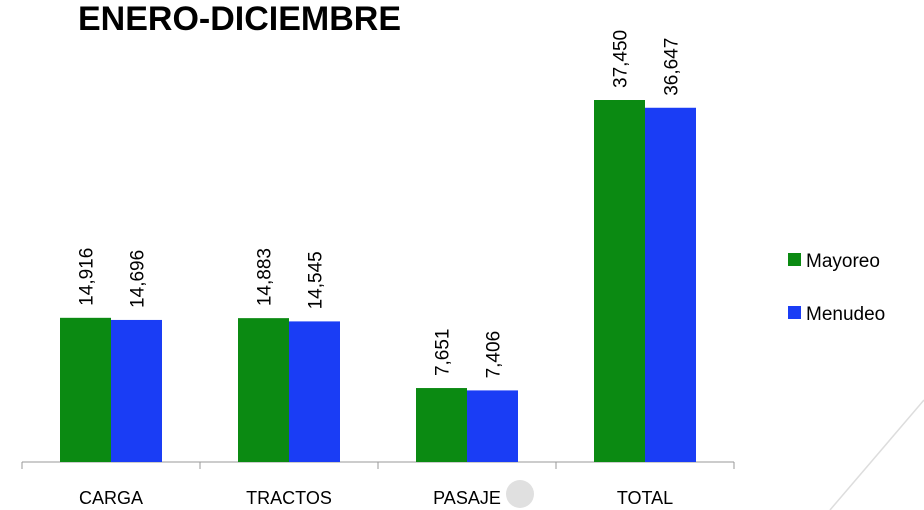 This screenshot has width=924, height=510. What do you see at coordinates (621, 59) in the screenshot?
I see `data-label: 37,450` at bounding box center [621, 59].